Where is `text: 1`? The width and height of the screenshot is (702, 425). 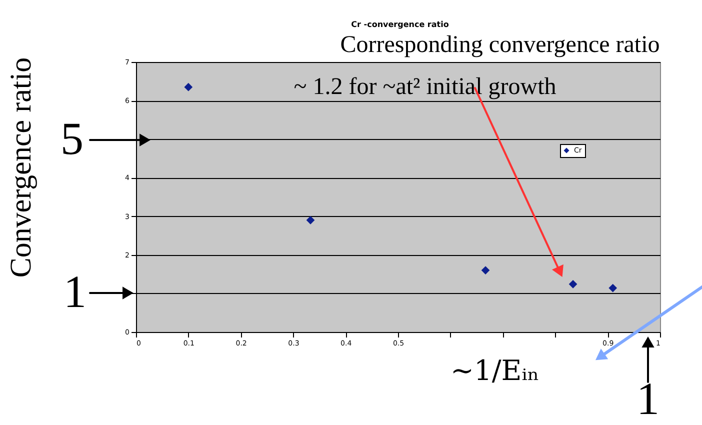
text: 1 is located at coordinates (648, 398).